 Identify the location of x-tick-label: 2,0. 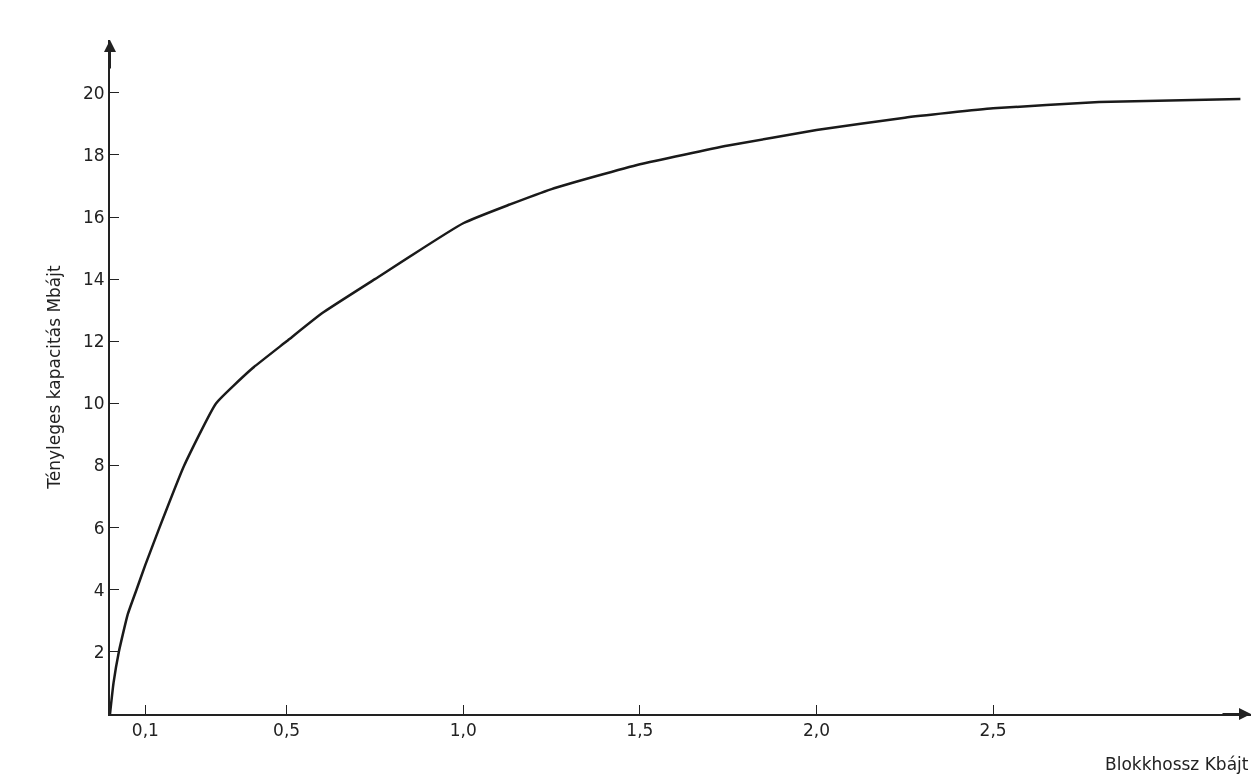
(816, 730).